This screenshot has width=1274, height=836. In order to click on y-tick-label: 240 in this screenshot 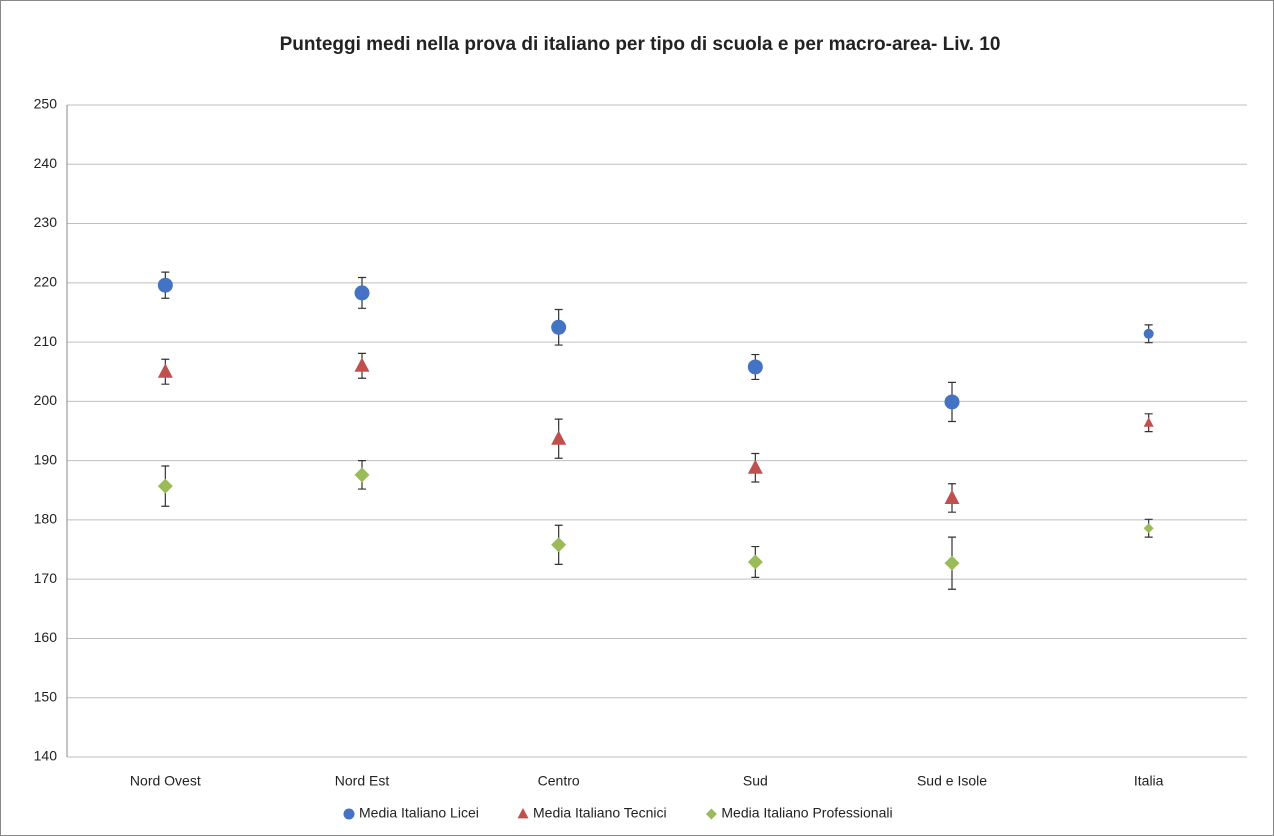, I will do `click(46, 163)`.